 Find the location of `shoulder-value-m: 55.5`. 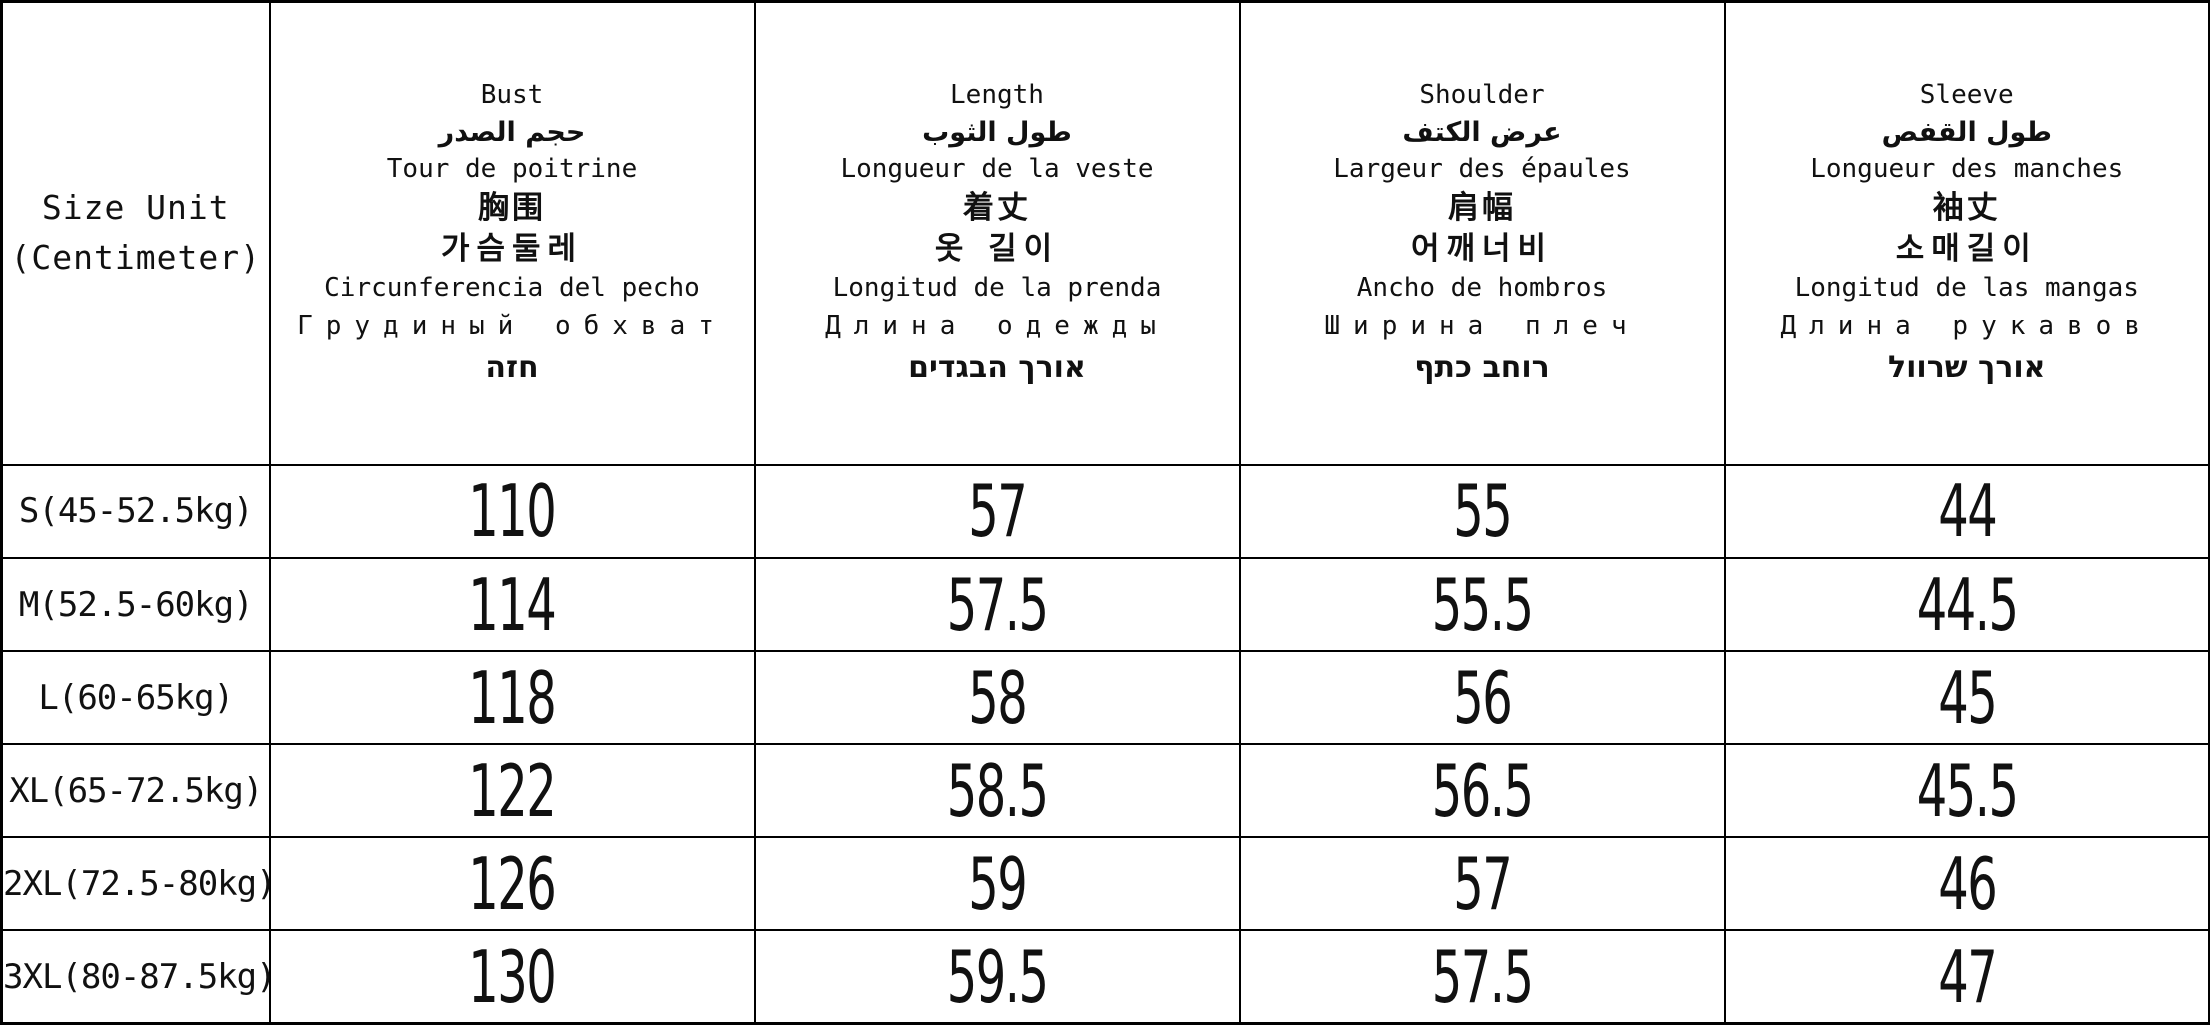

shoulder-value-m: 55.5 is located at coordinates (1482, 605).